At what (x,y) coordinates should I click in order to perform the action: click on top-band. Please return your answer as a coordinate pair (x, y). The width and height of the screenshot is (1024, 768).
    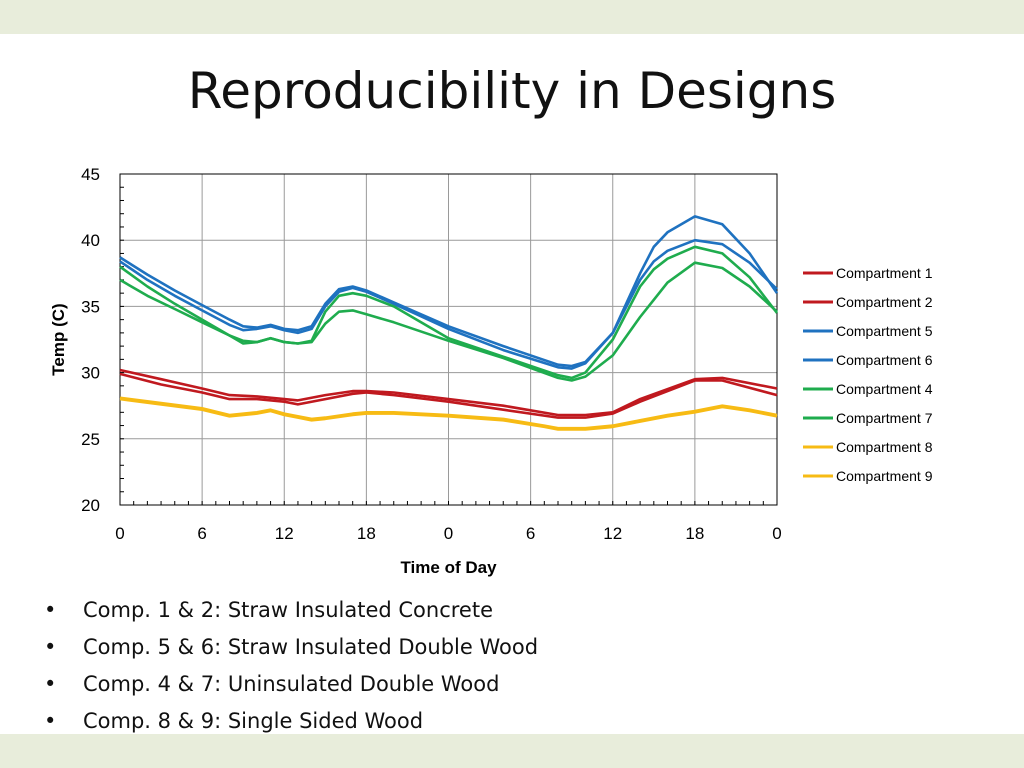
    Looking at the image, I should click on (512, 17).